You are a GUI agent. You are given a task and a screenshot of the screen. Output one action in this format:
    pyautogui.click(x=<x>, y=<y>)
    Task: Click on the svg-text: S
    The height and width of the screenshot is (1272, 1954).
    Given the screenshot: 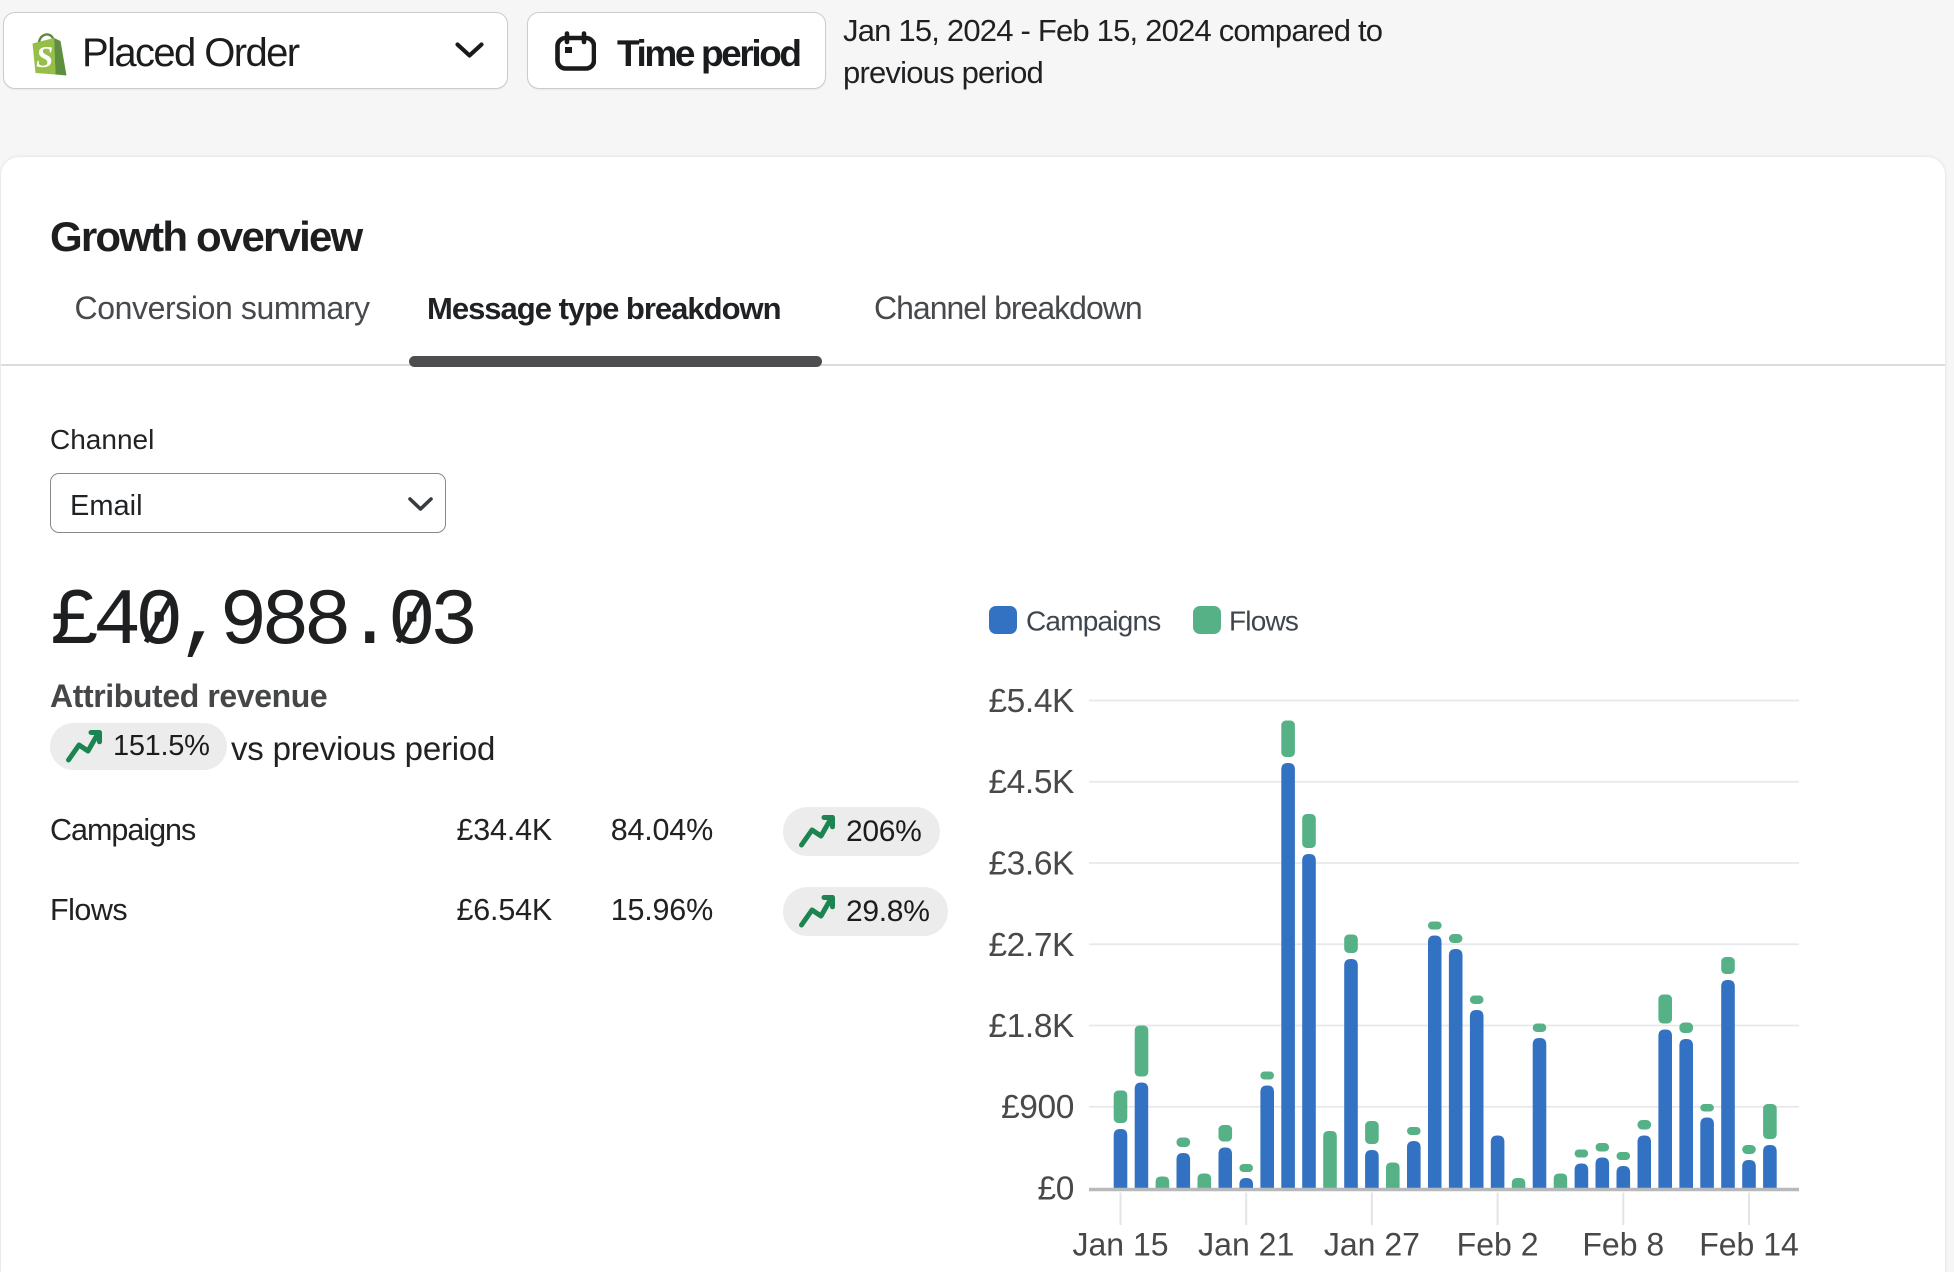 What is the action you would take?
    pyautogui.click(x=44, y=56)
    